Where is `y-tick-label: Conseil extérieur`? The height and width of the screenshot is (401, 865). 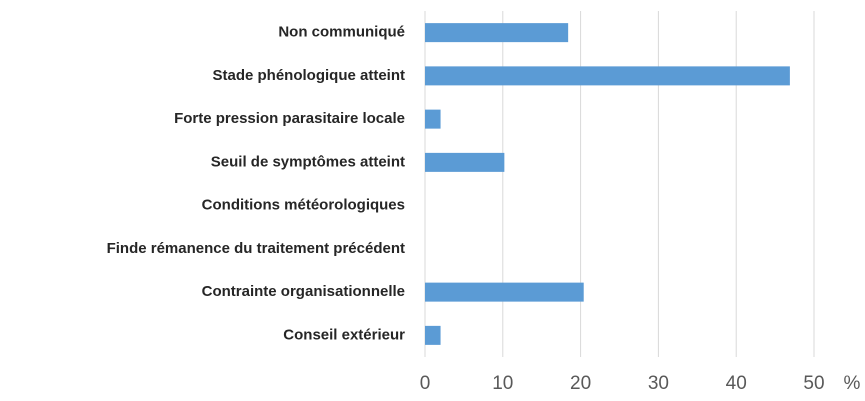
y-tick-label: Conseil extérieur is located at coordinates (344, 334).